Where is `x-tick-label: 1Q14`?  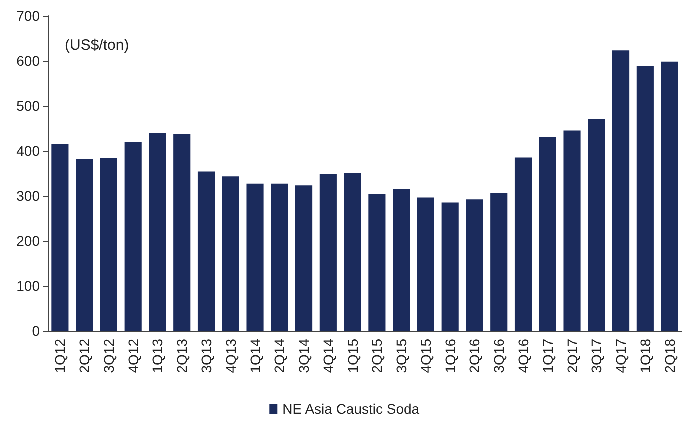
x-tick-label: 1Q14 is located at coordinates (255, 356).